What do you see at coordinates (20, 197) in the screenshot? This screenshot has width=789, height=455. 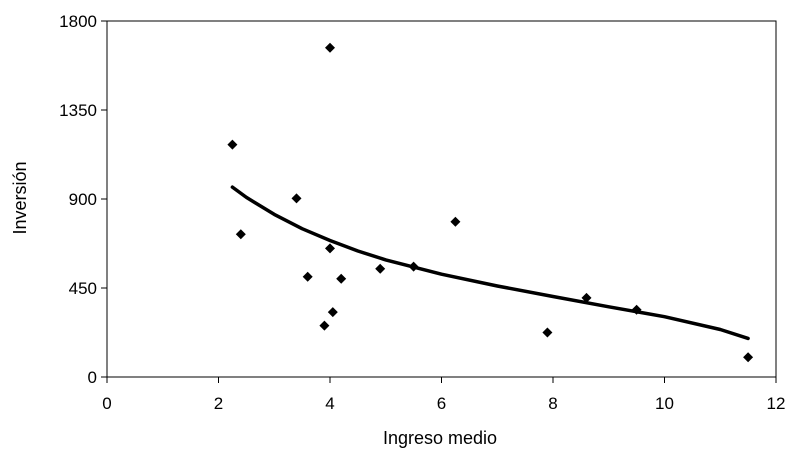 I see `y-axis-title: Inversión` at bounding box center [20, 197].